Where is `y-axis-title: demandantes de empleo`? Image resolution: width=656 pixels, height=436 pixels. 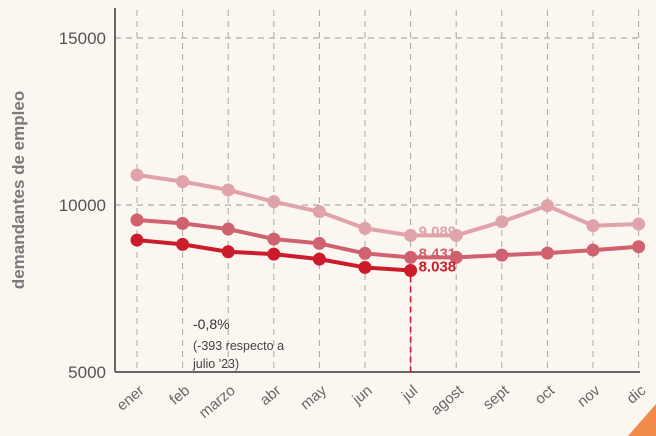
y-axis-title: demandantes de empleo is located at coordinates (18, 190).